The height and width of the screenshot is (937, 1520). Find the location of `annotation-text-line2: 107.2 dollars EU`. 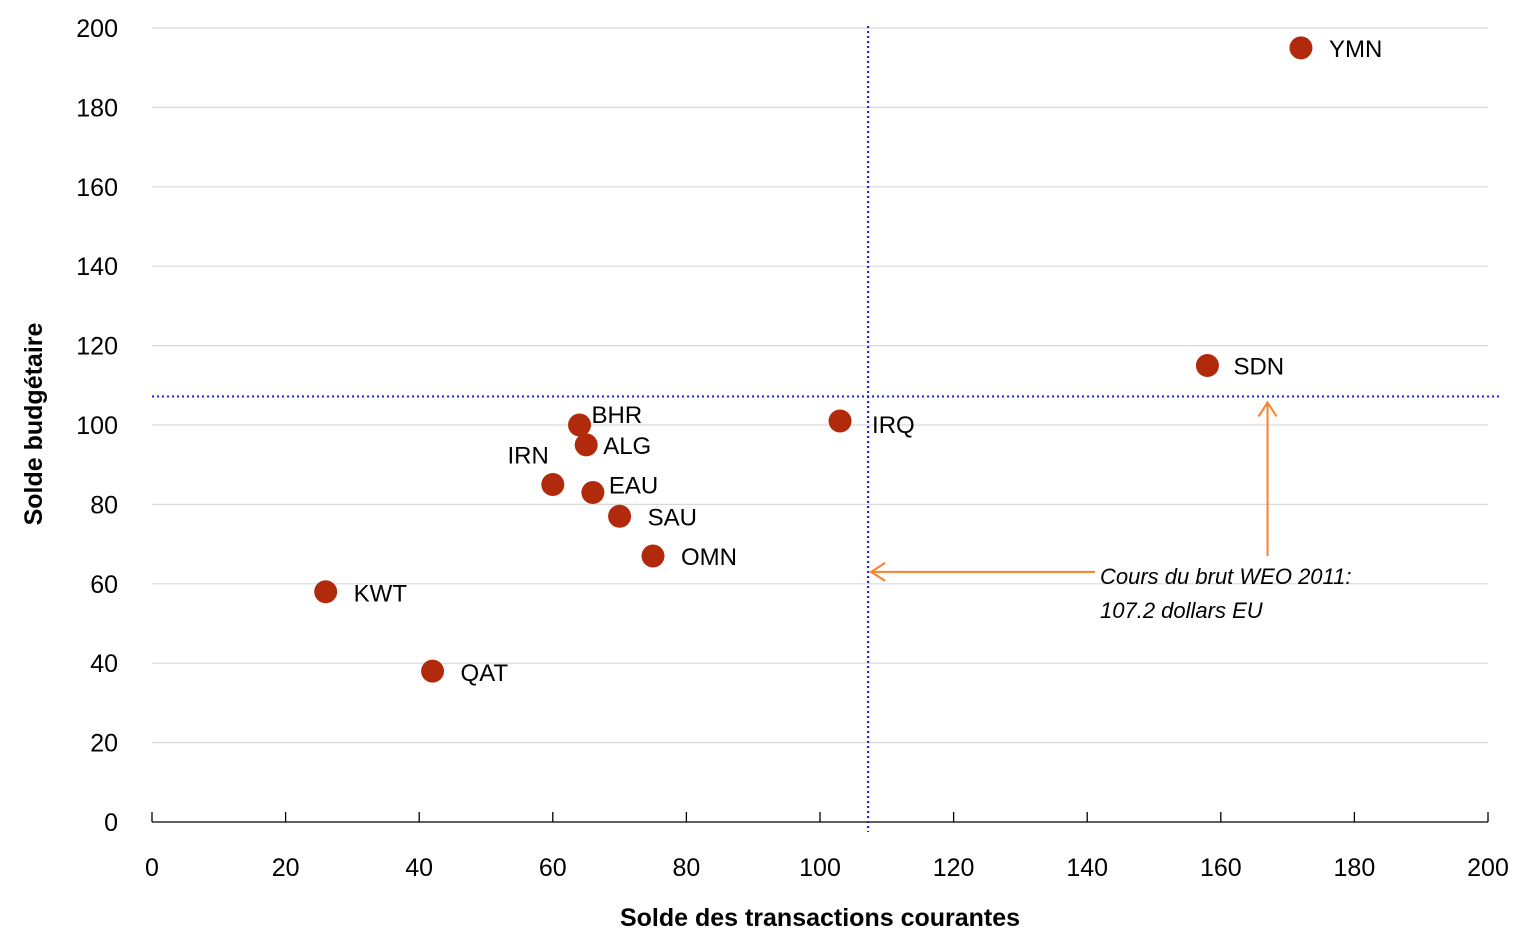

annotation-text-line2: 107.2 dollars EU is located at coordinates (1181, 610).